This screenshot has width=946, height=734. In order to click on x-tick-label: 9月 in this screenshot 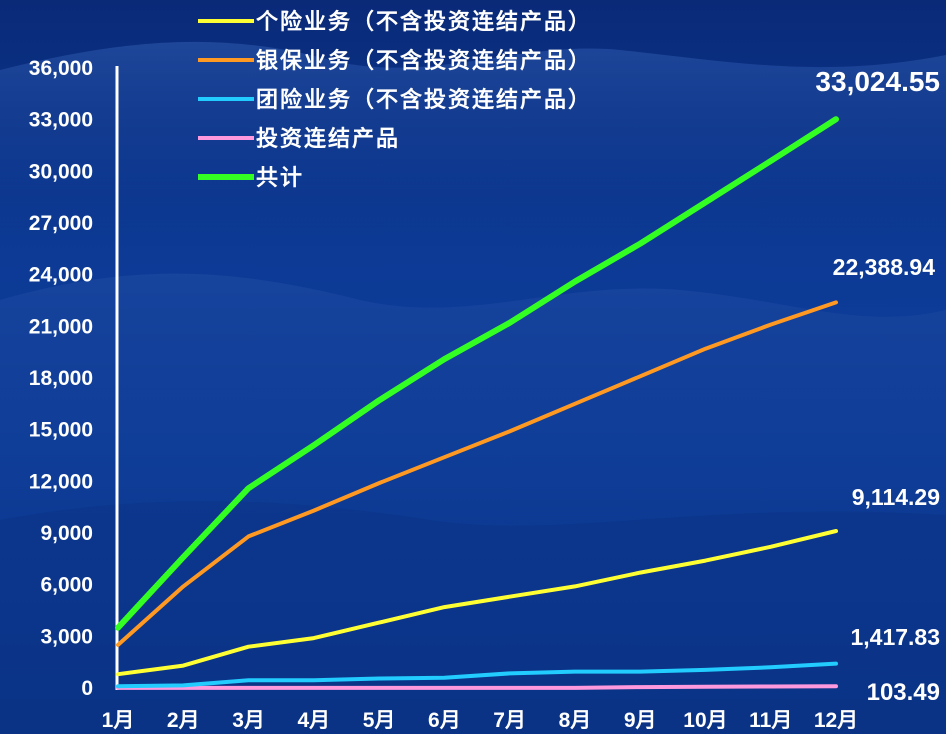, I will do `click(640, 720)`.